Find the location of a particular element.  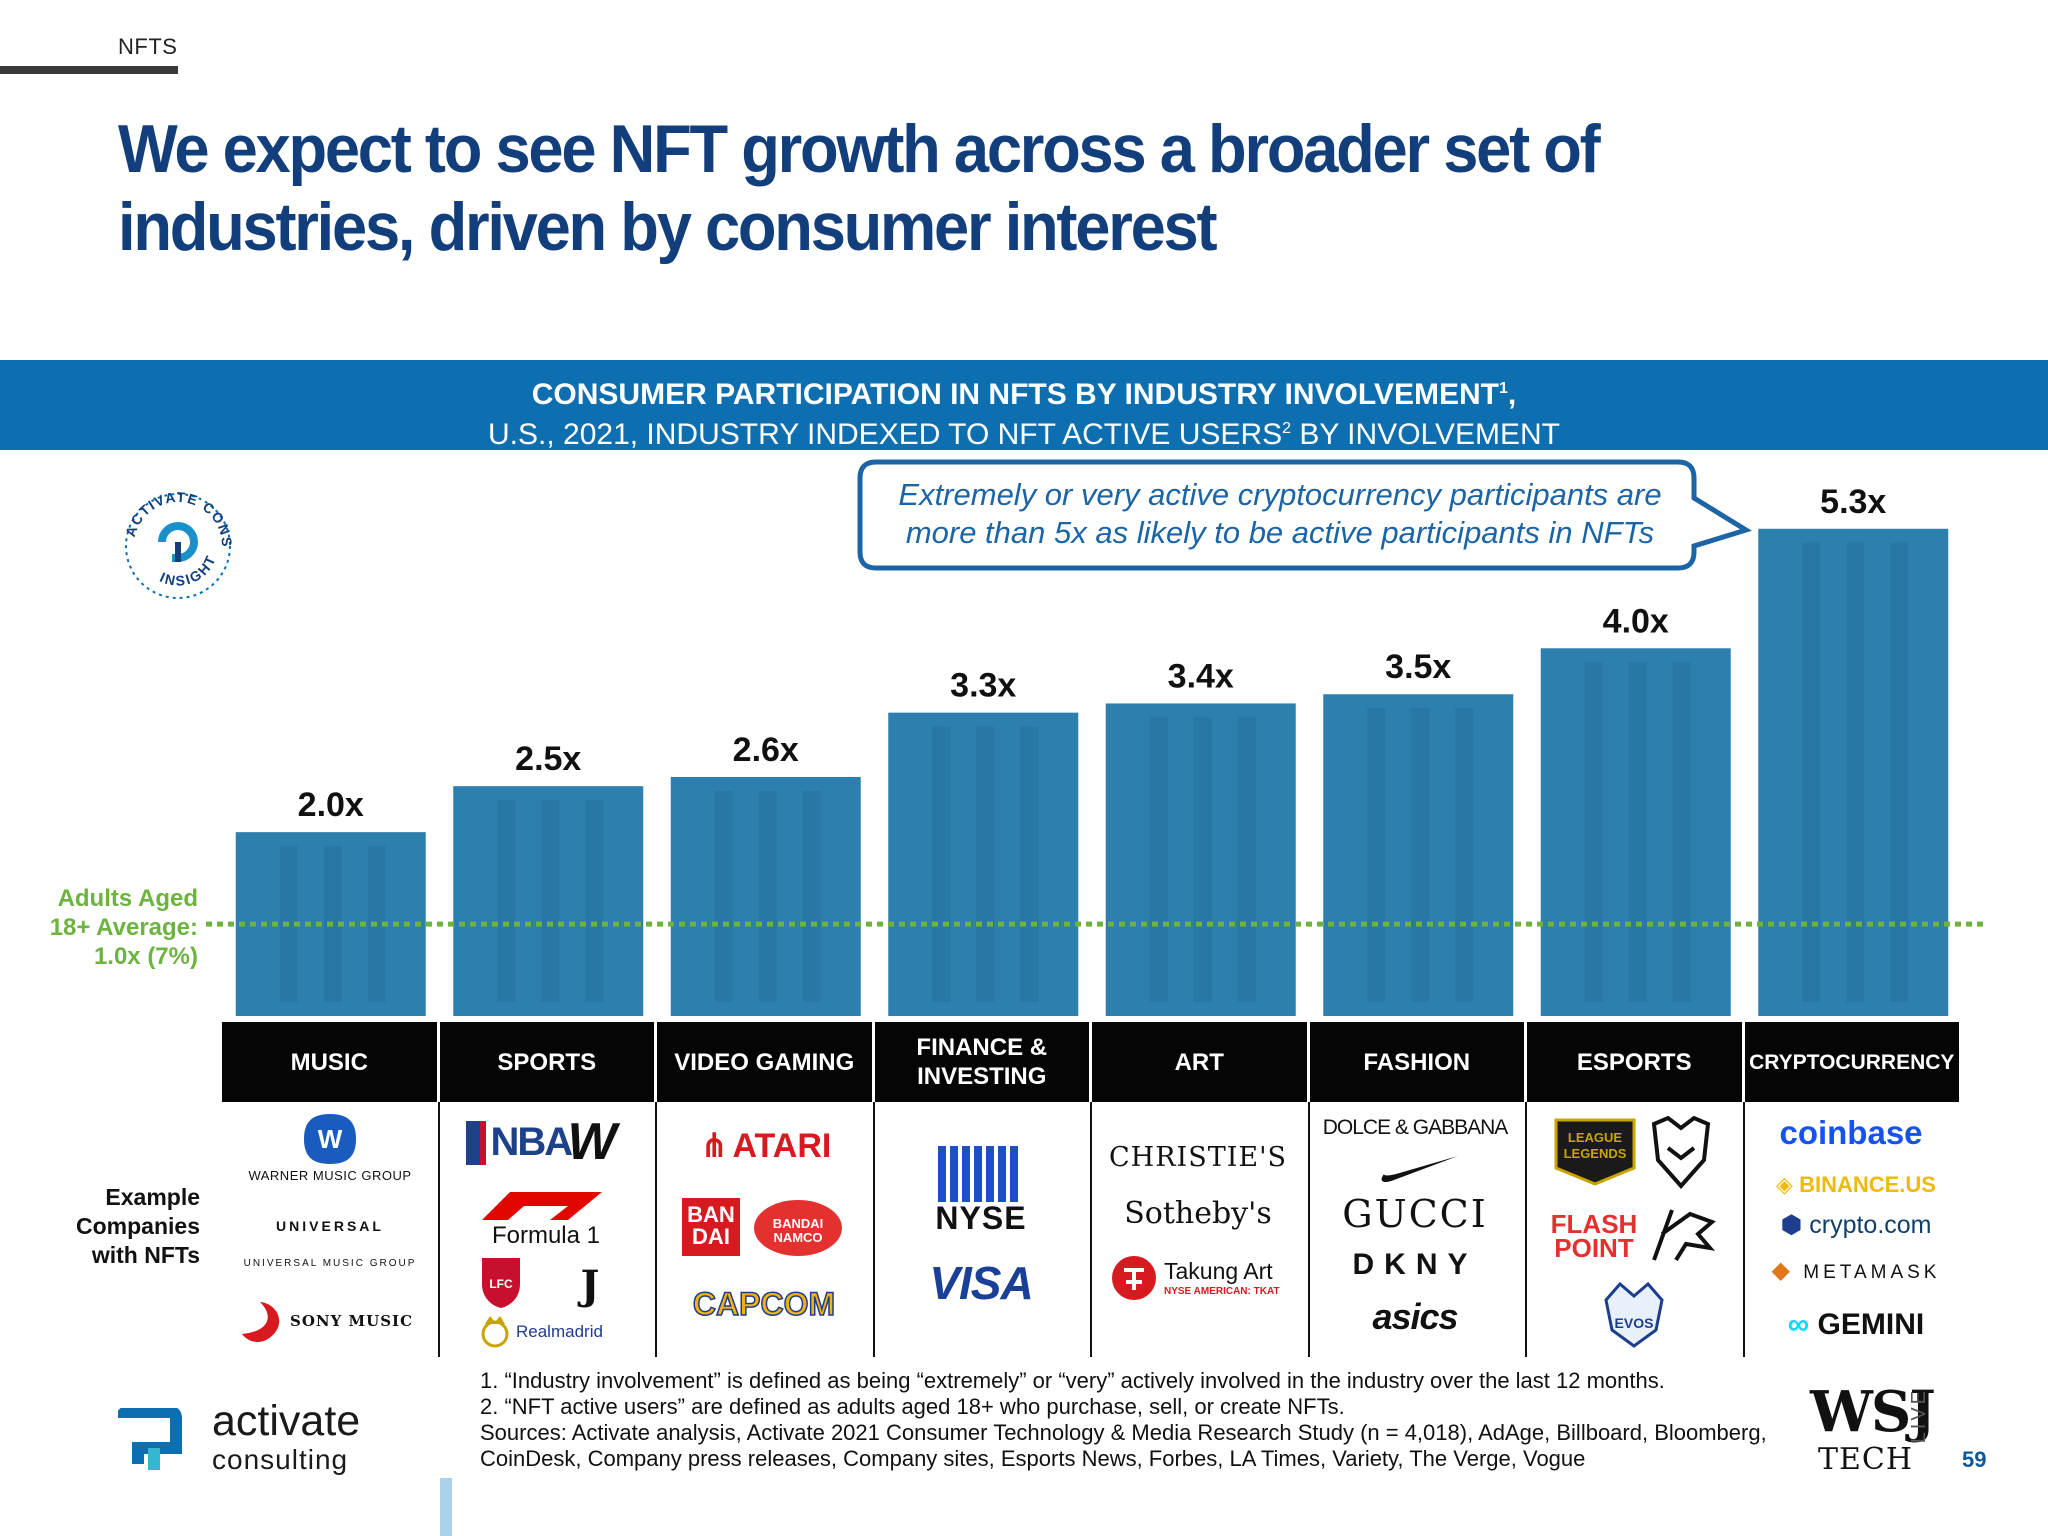

wwe-logo: W is located at coordinates (592, 1142).